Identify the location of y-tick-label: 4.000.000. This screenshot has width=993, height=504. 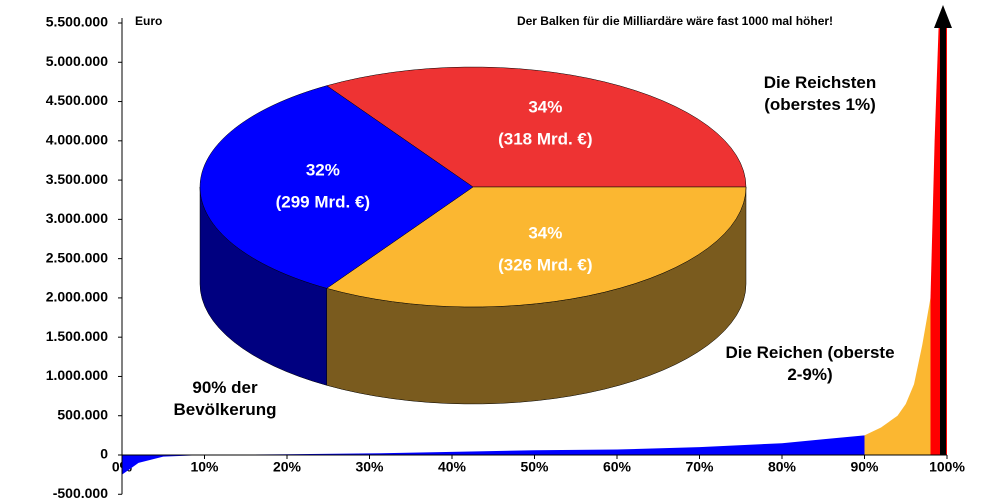
(77, 140).